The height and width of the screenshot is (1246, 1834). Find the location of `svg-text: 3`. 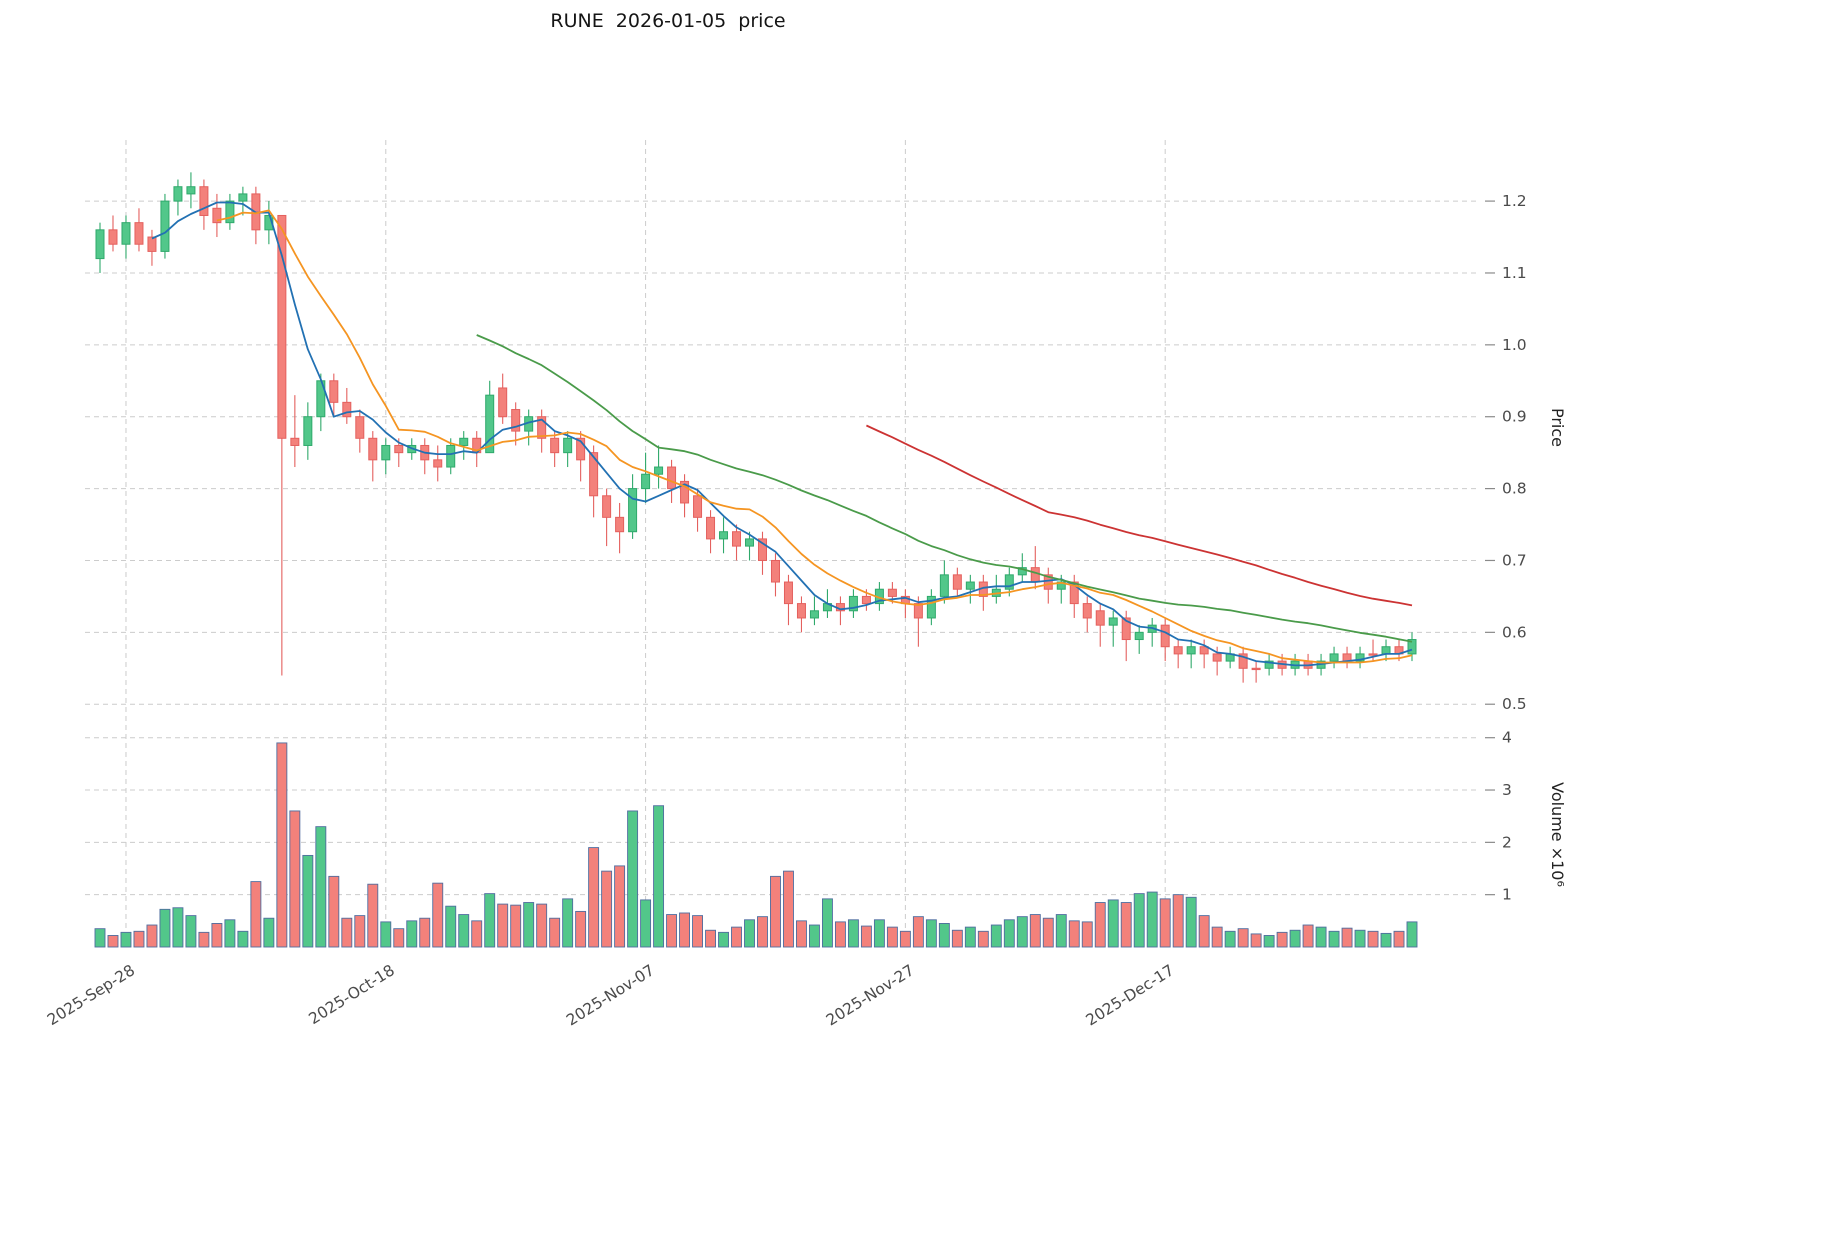

svg-text: 3 is located at coordinates (1507, 790).